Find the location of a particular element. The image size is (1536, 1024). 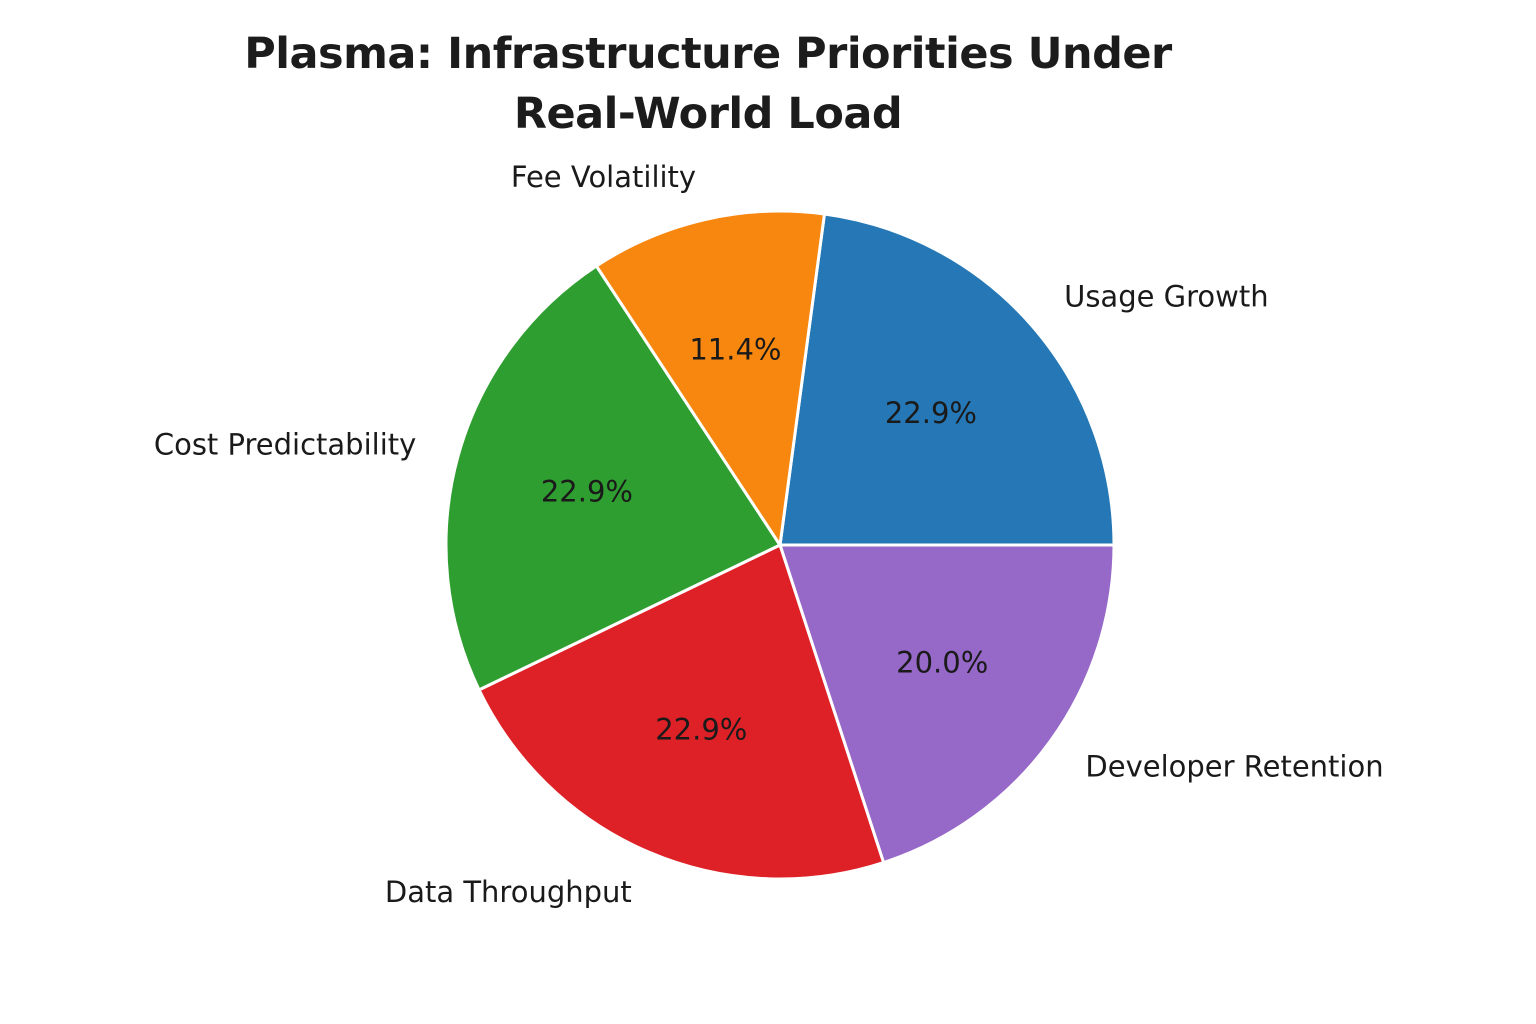

pct-label-usage-growth: 22.9% is located at coordinates (931, 413).